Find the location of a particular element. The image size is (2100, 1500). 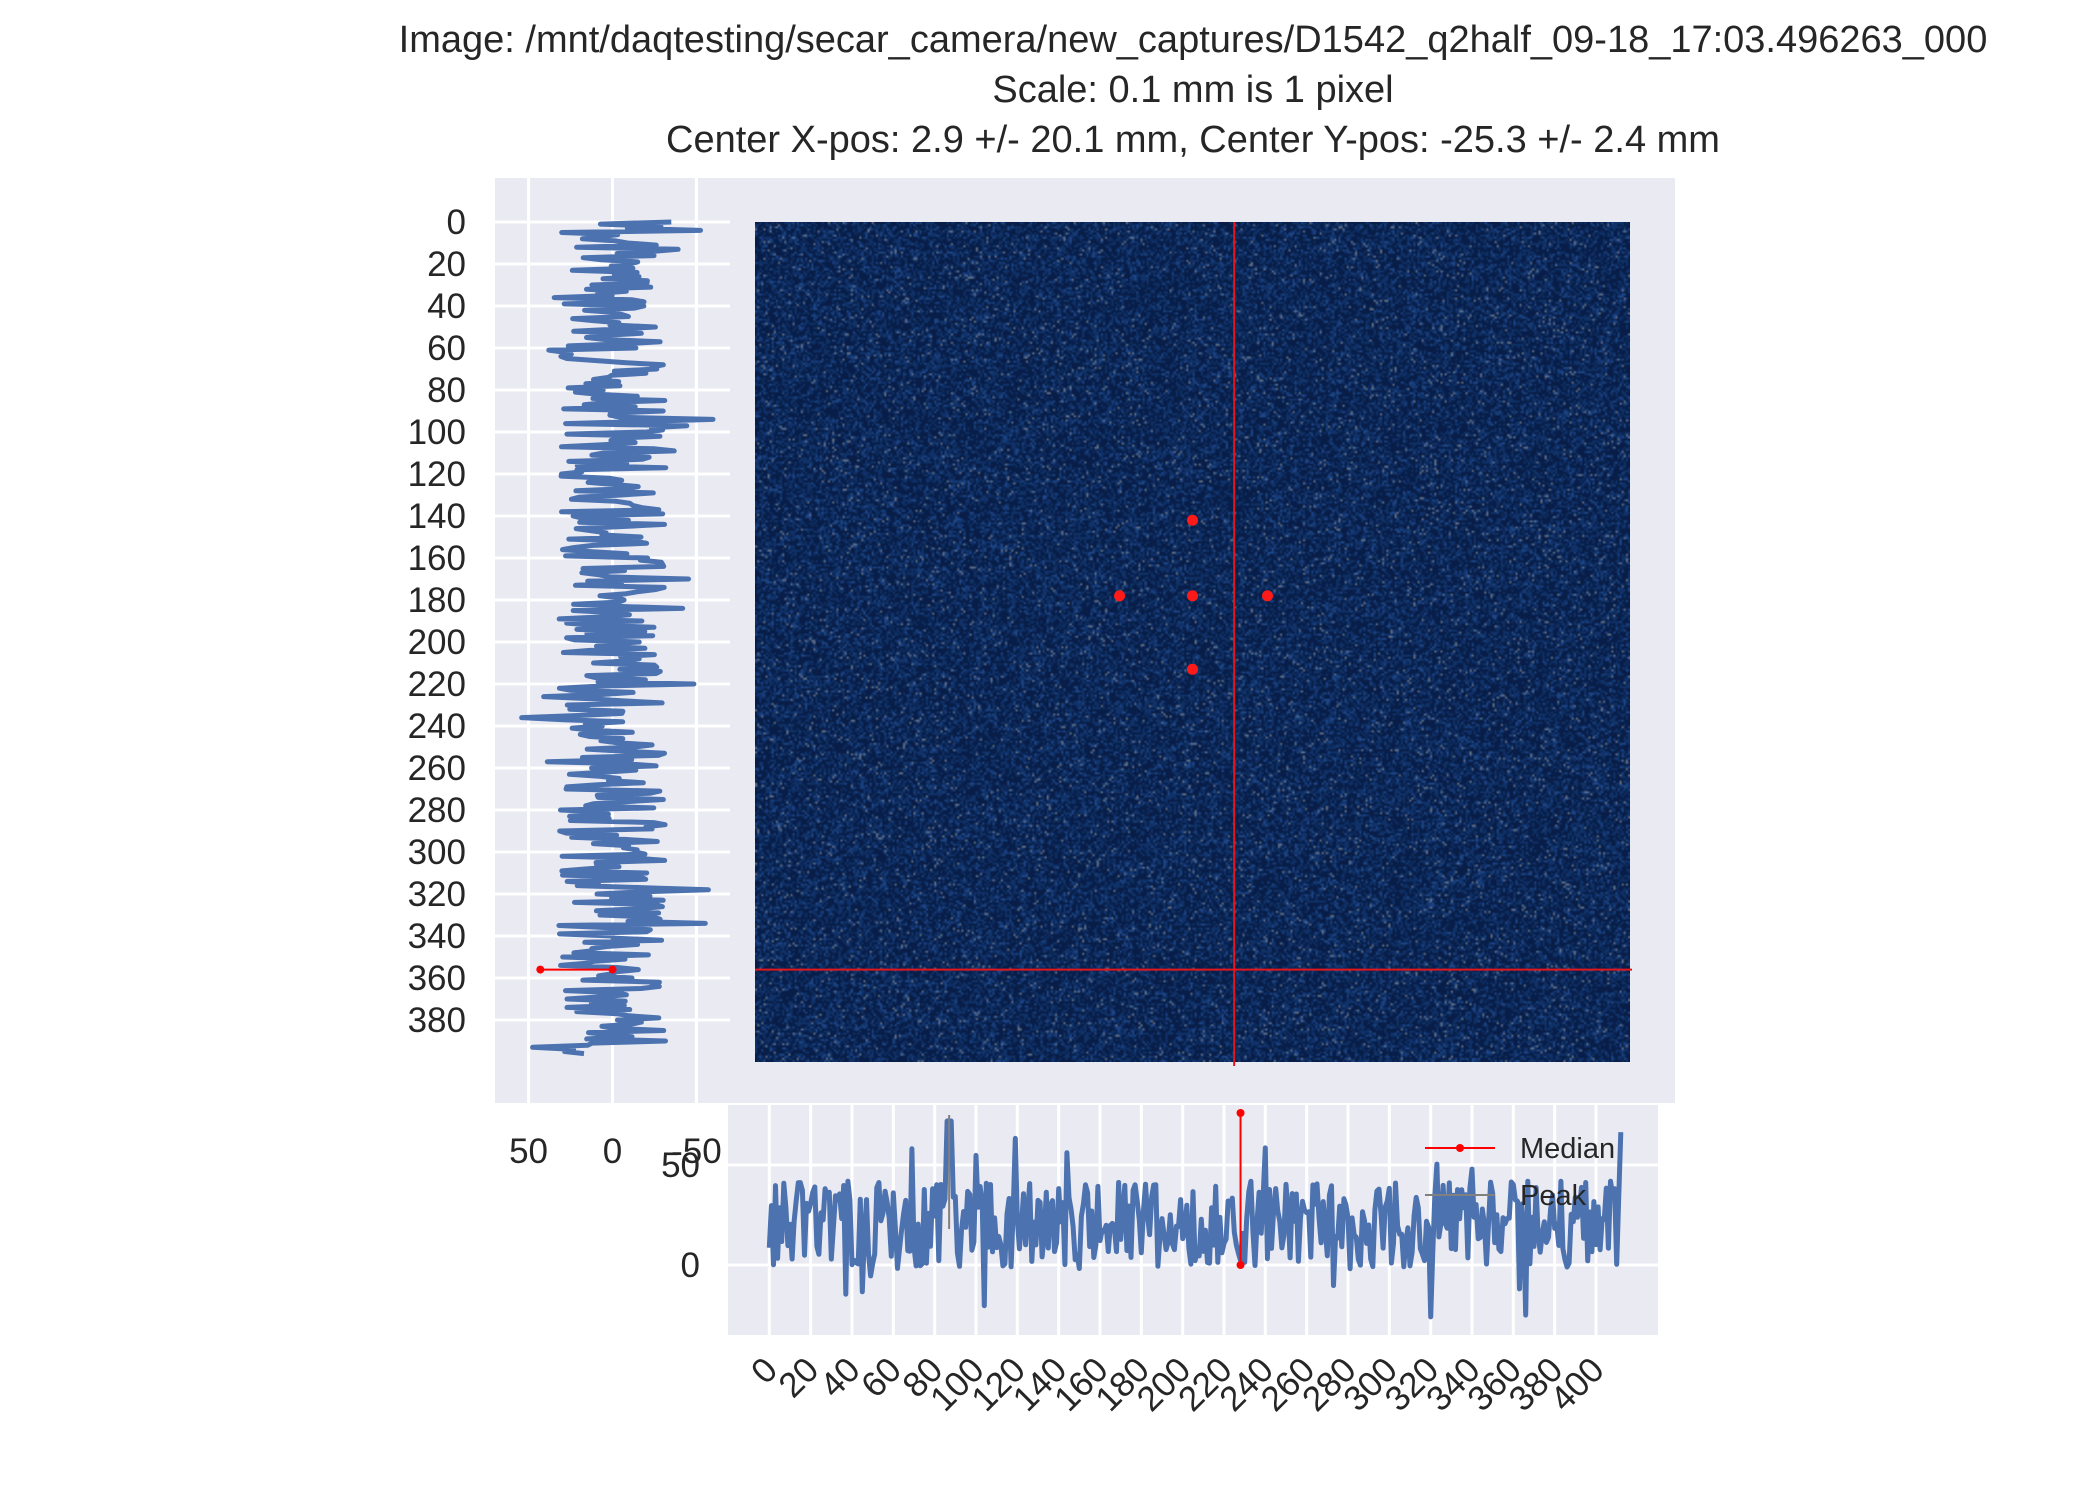

left-xtick-label: -50 is located at coordinates (696, 1151).